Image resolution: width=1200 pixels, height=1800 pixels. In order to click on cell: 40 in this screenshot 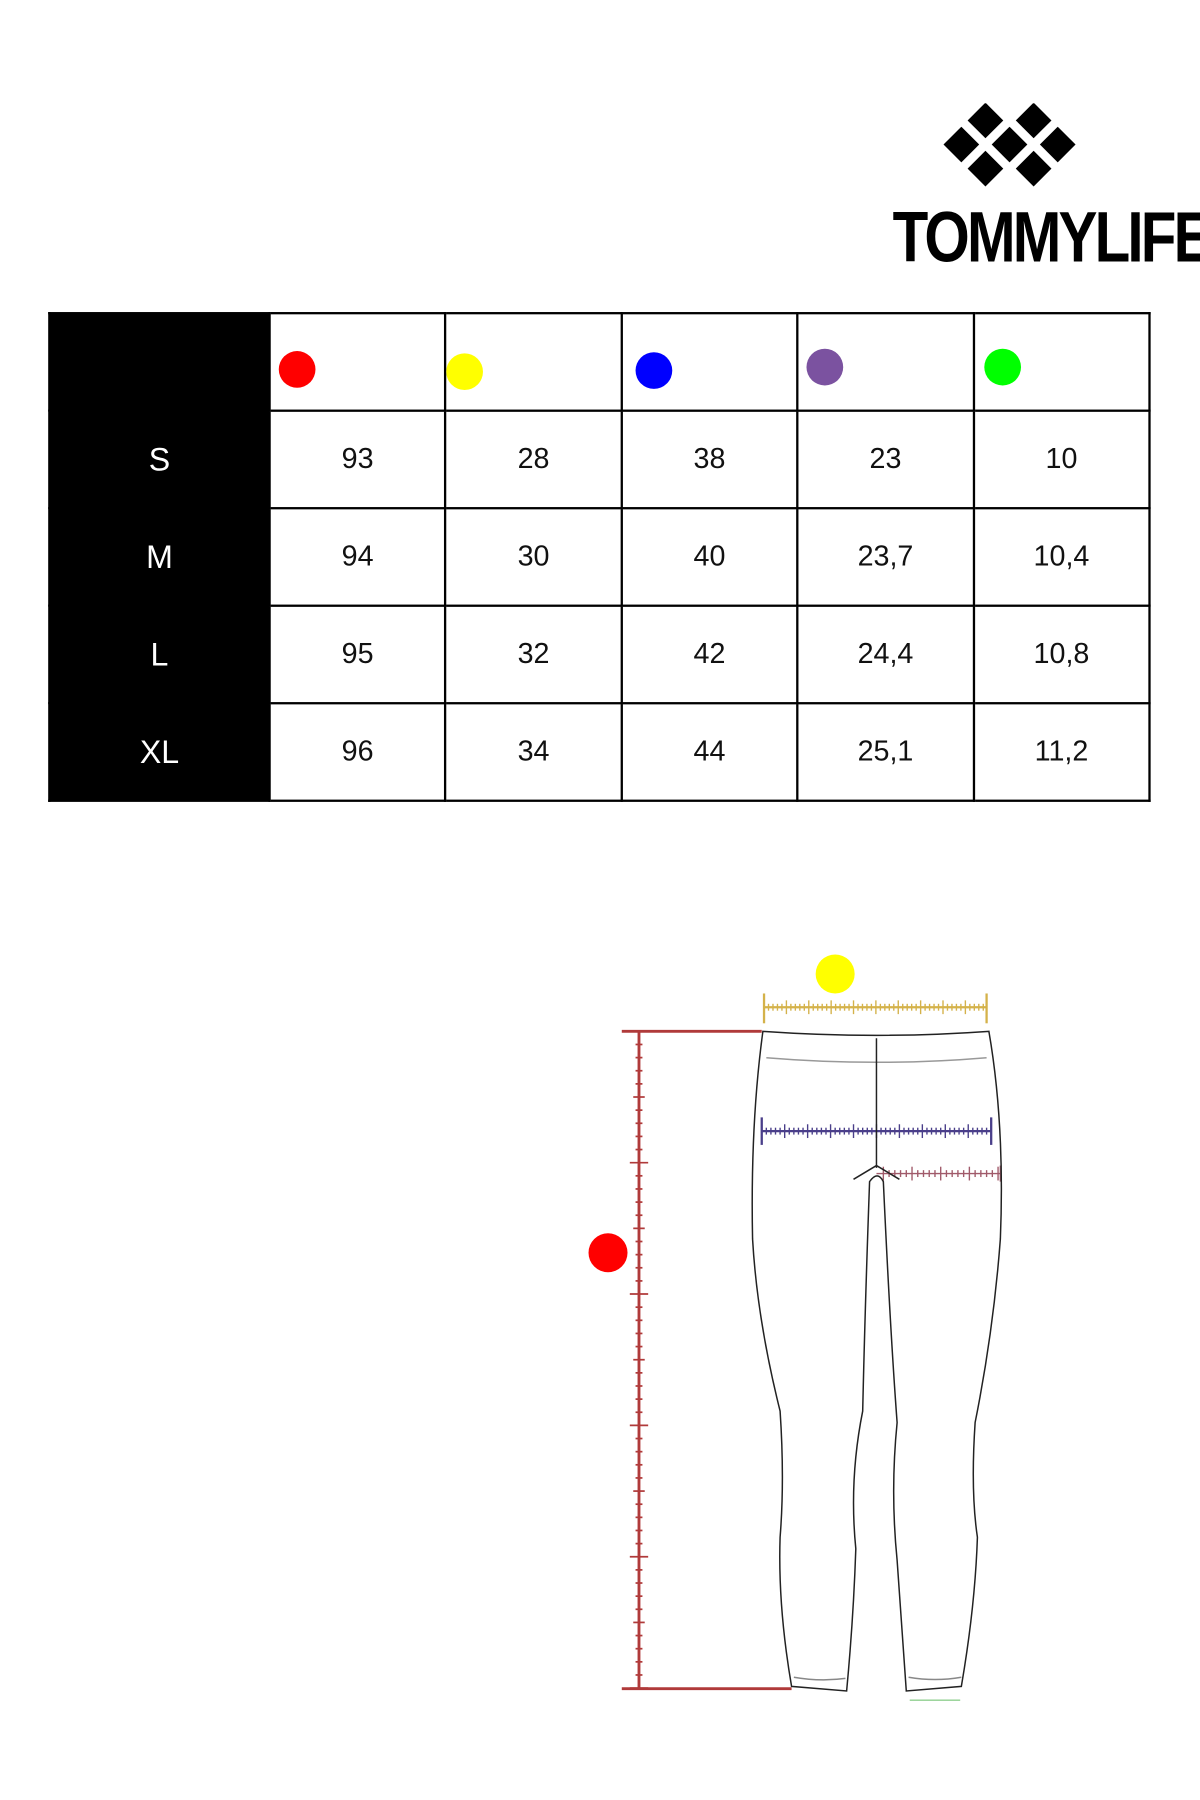, I will do `click(709, 557)`.